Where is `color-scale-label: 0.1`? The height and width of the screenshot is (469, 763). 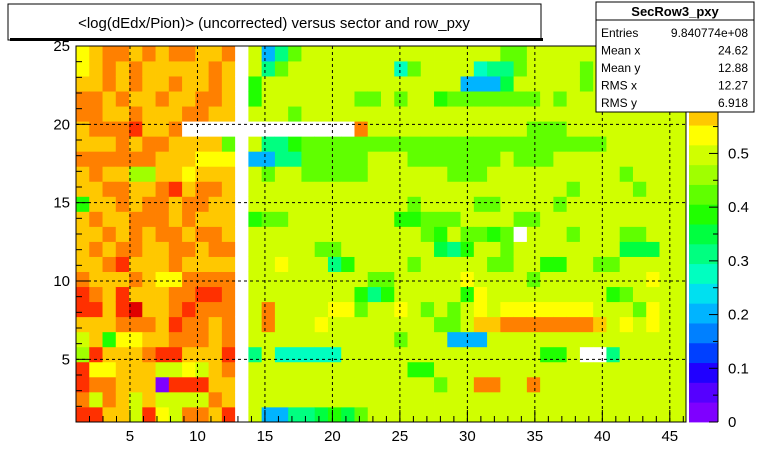
color-scale-label: 0.1 is located at coordinates (738, 368).